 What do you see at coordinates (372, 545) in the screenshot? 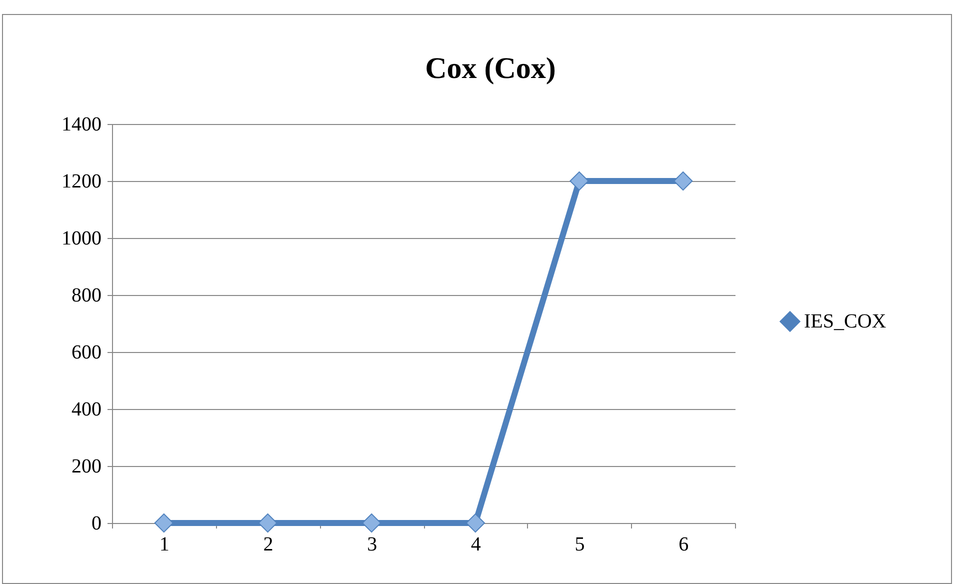
I see `x-tick-label: 3` at bounding box center [372, 545].